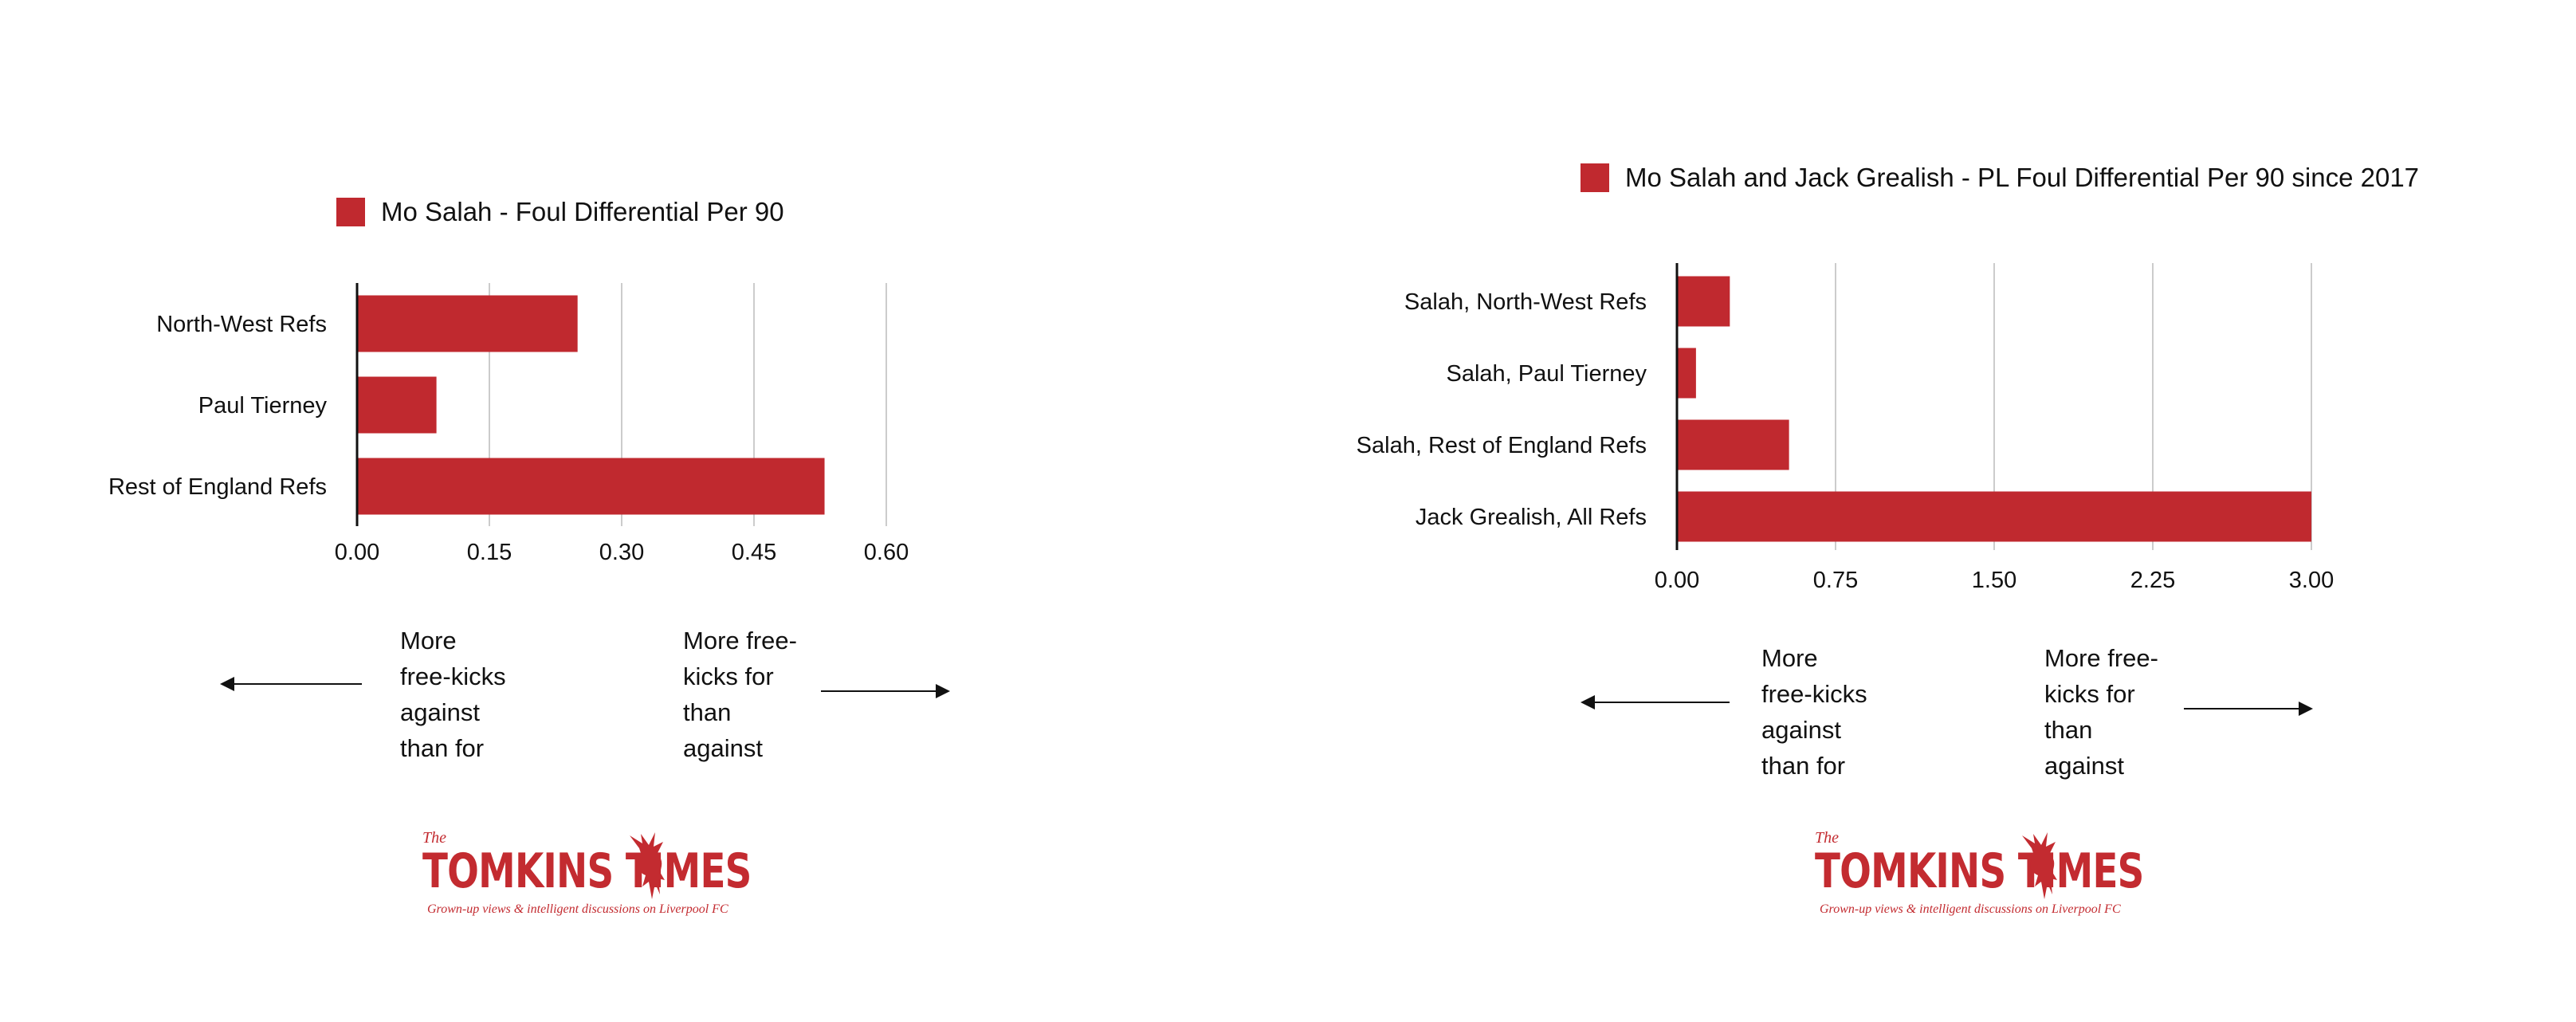  What do you see at coordinates (2101, 712) in the screenshot?
I see `annotation-right-for: More free- kicks for than against` at bounding box center [2101, 712].